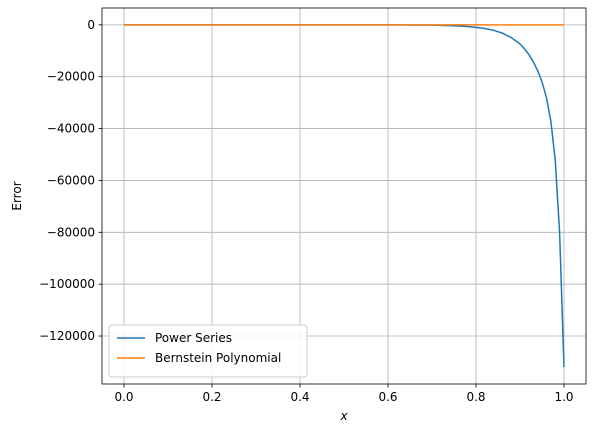 Image resolution: width=609 pixels, height=432 pixels. Describe the element at coordinates (67, 284) in the screenshot. I see `y-tick-label: −100000` at that location.